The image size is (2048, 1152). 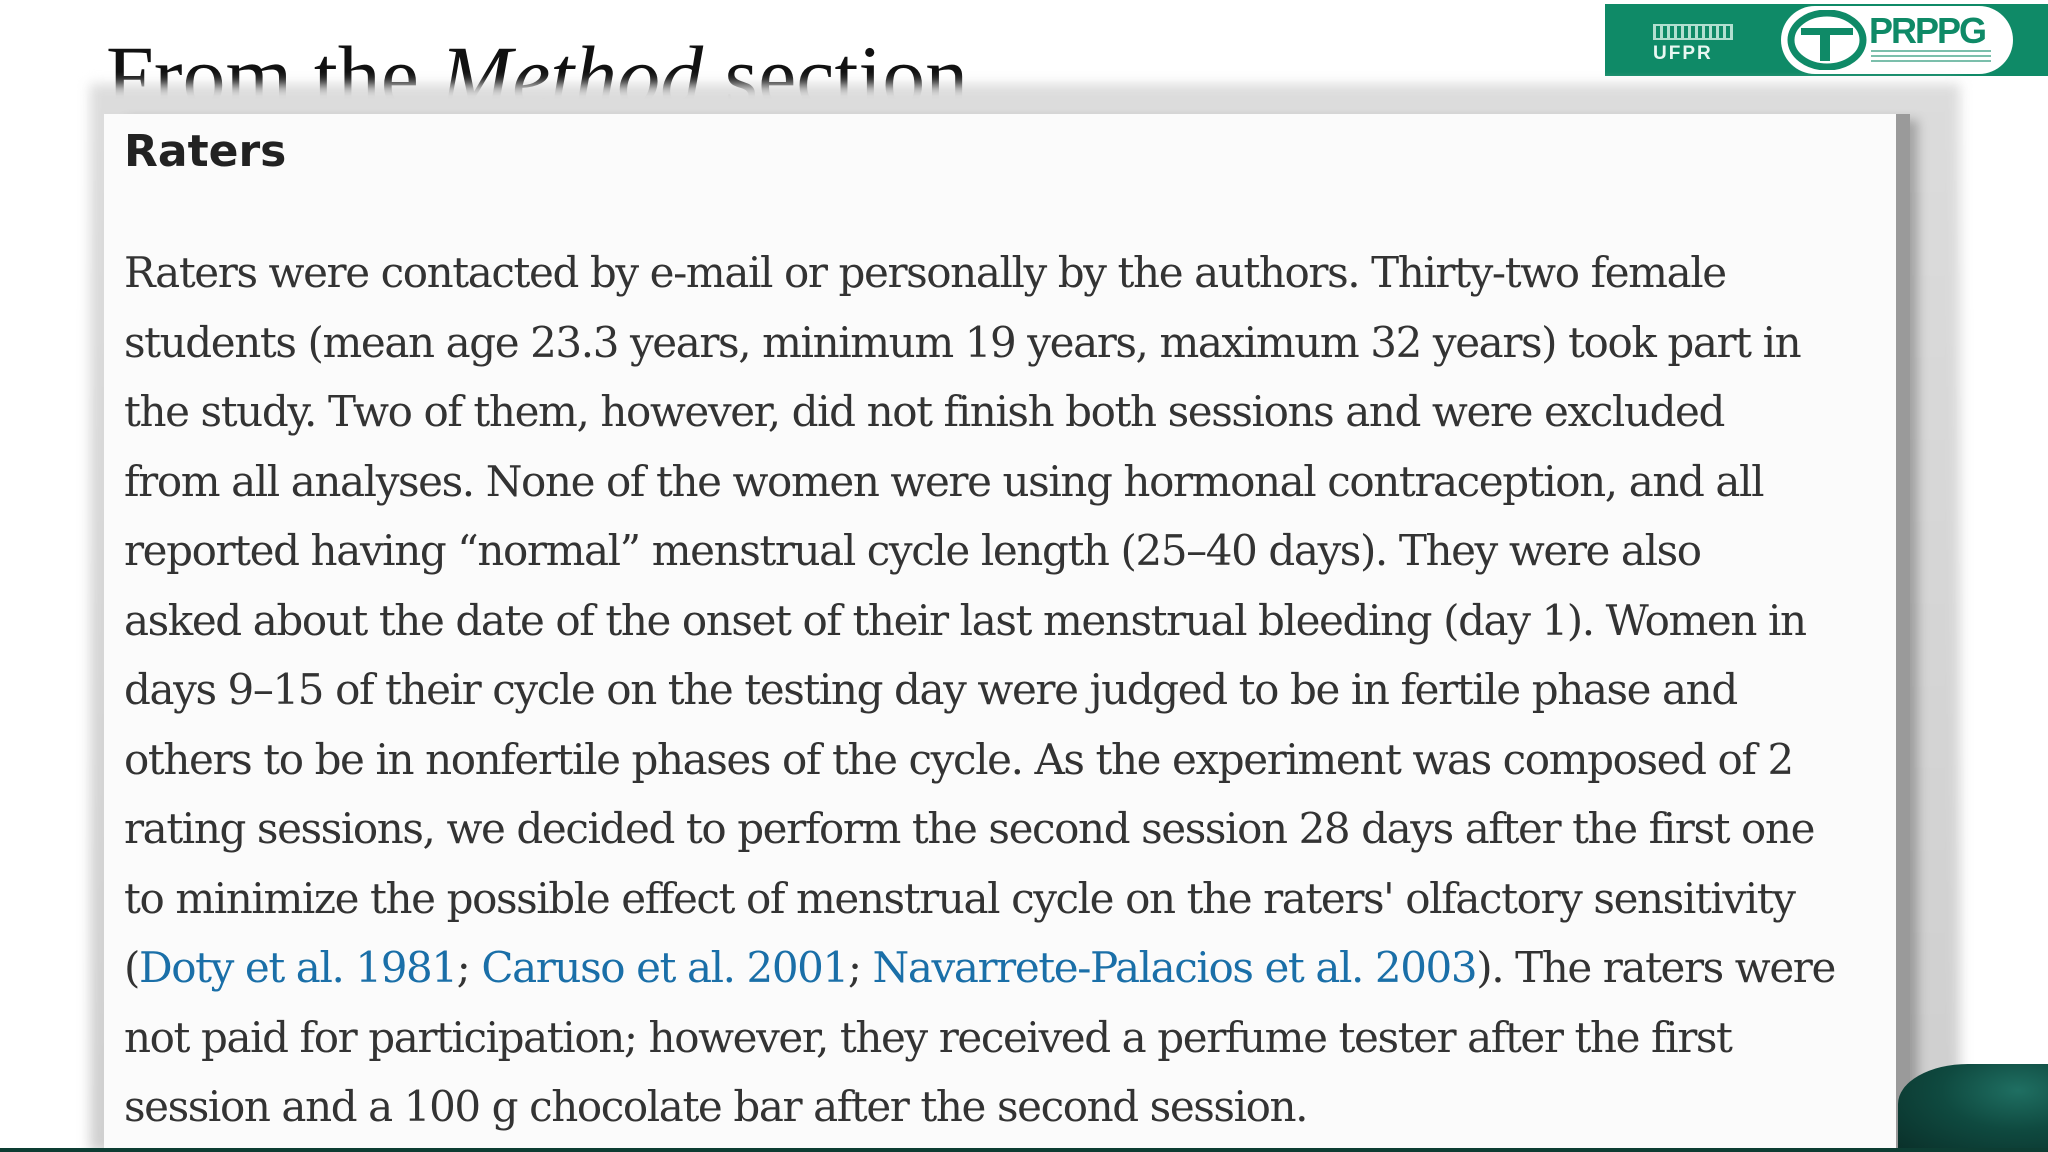 I want to click on institution-logo-bar: UFPR PRPPG, so click(x=1826, y=40).